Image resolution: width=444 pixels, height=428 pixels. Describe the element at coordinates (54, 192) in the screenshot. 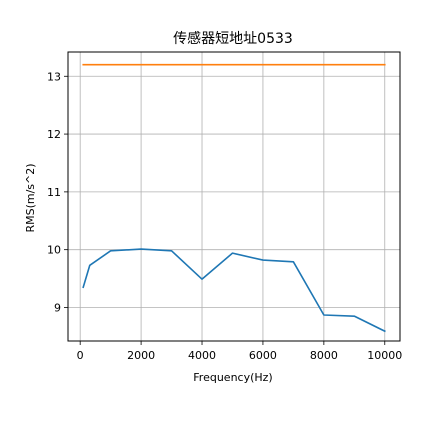

I see `y-tick-label-11: 11` at that location.